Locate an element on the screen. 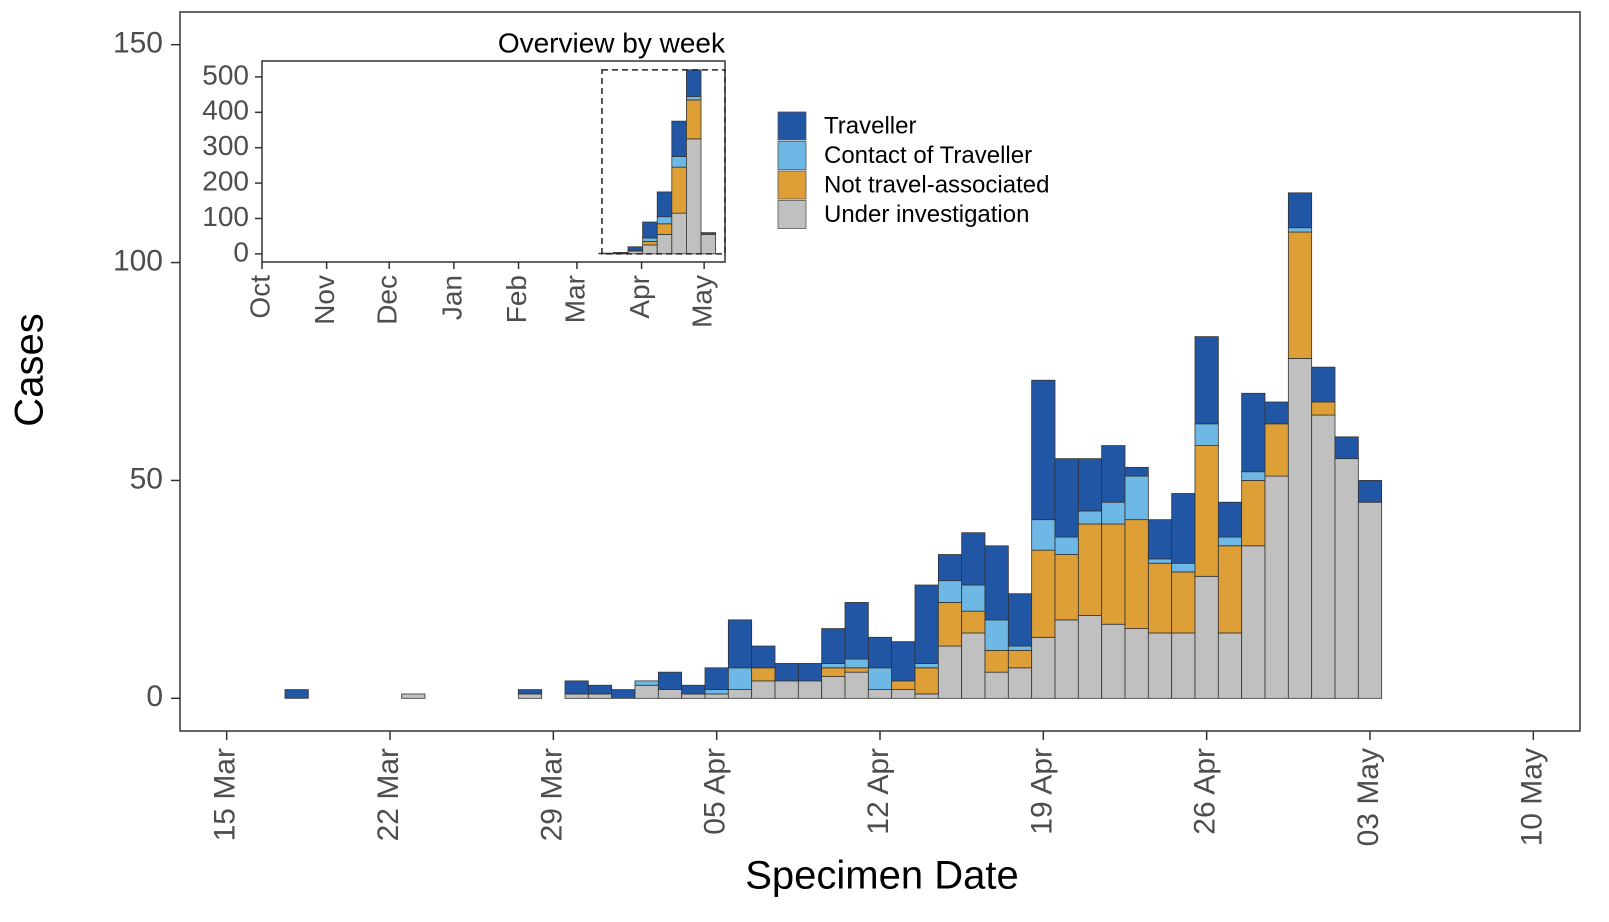  legend-label: Traveller is located at coordinates (870, 125).